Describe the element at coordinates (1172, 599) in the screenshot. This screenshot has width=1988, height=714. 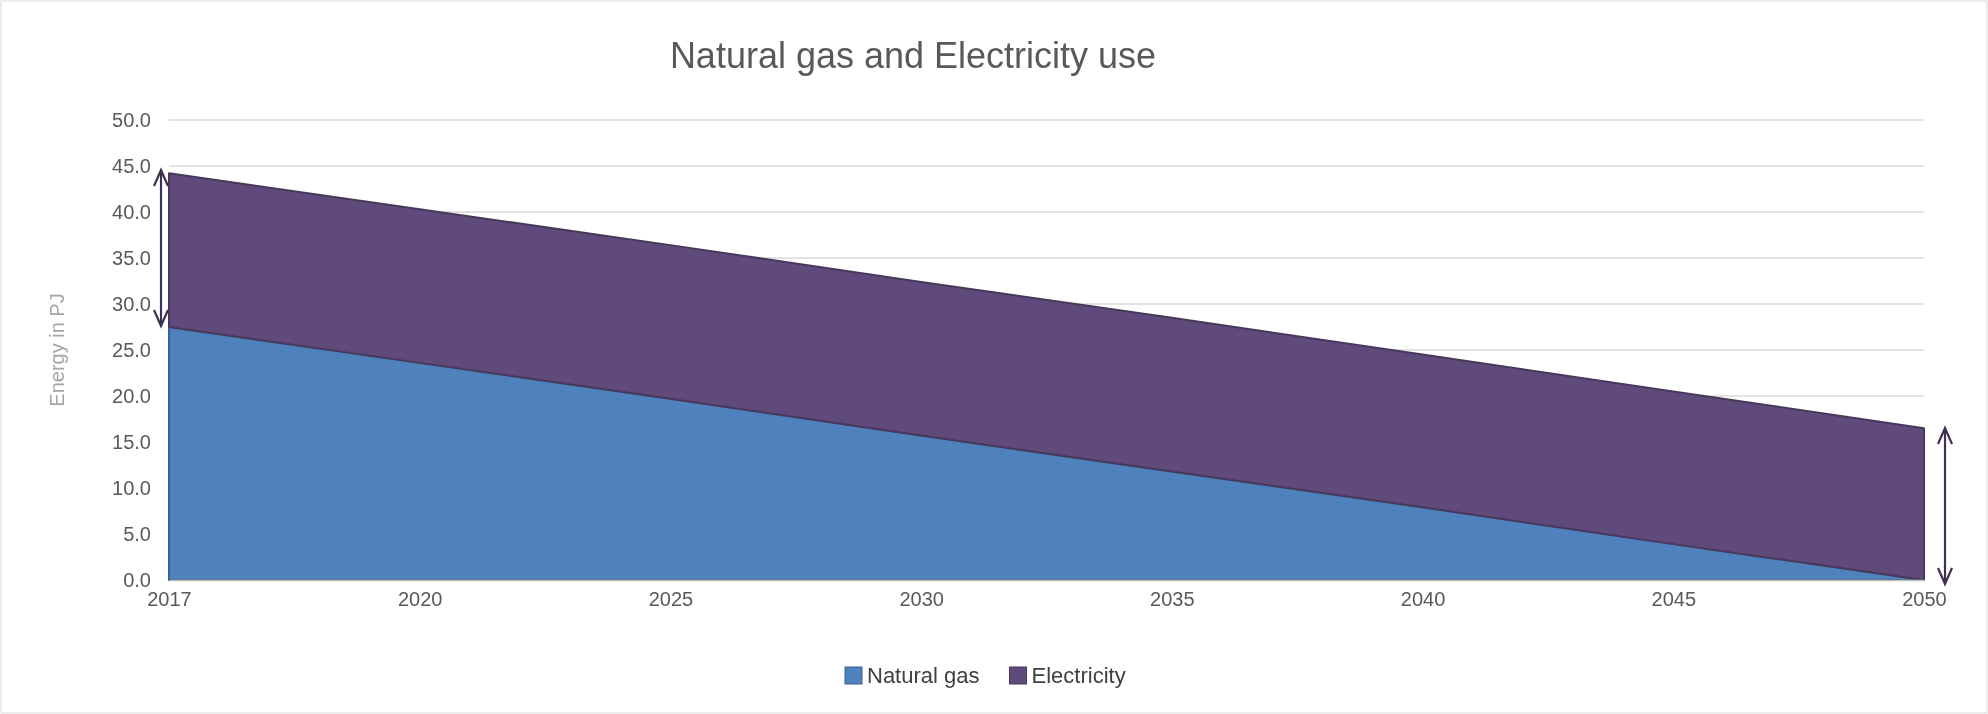
I see `x-tick-label: 2035` at that location.